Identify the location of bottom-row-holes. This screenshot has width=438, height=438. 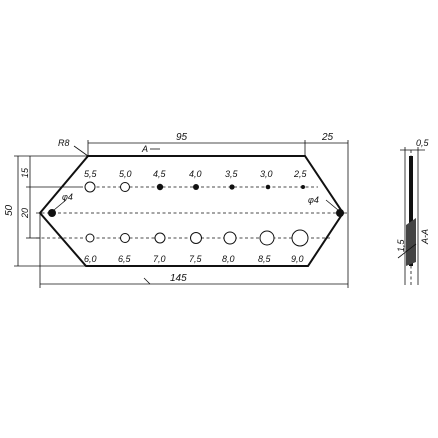
(197, 238).